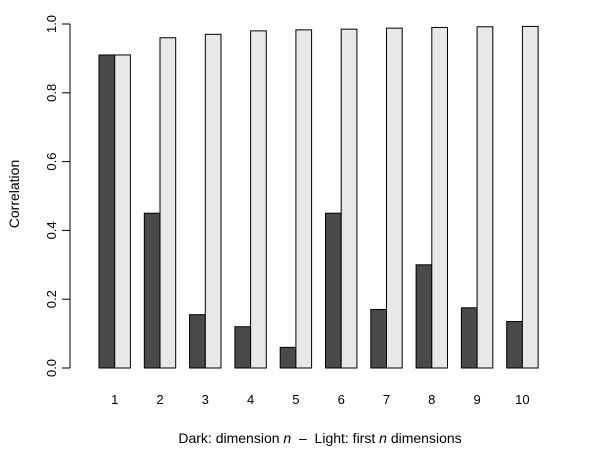 This screenshot has height=450, width=600. I want to click on x-tick-label-10: 10, so click(522, 399).